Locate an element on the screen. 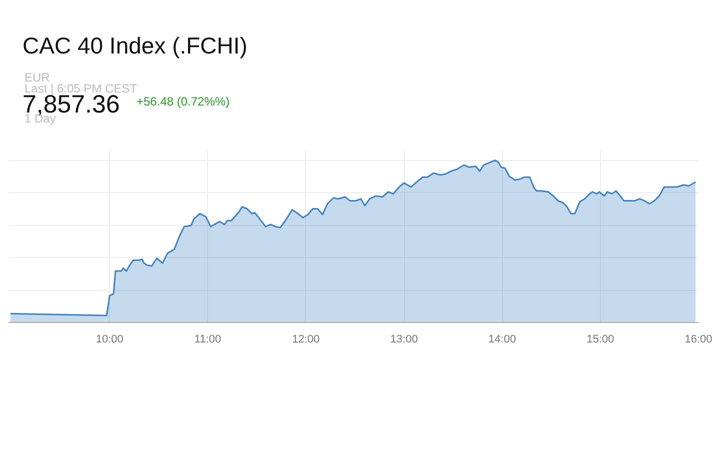 The width and height of the screenshot is (720, 450). x-tick-label: 11:00 is located at coordinates (208, 340).